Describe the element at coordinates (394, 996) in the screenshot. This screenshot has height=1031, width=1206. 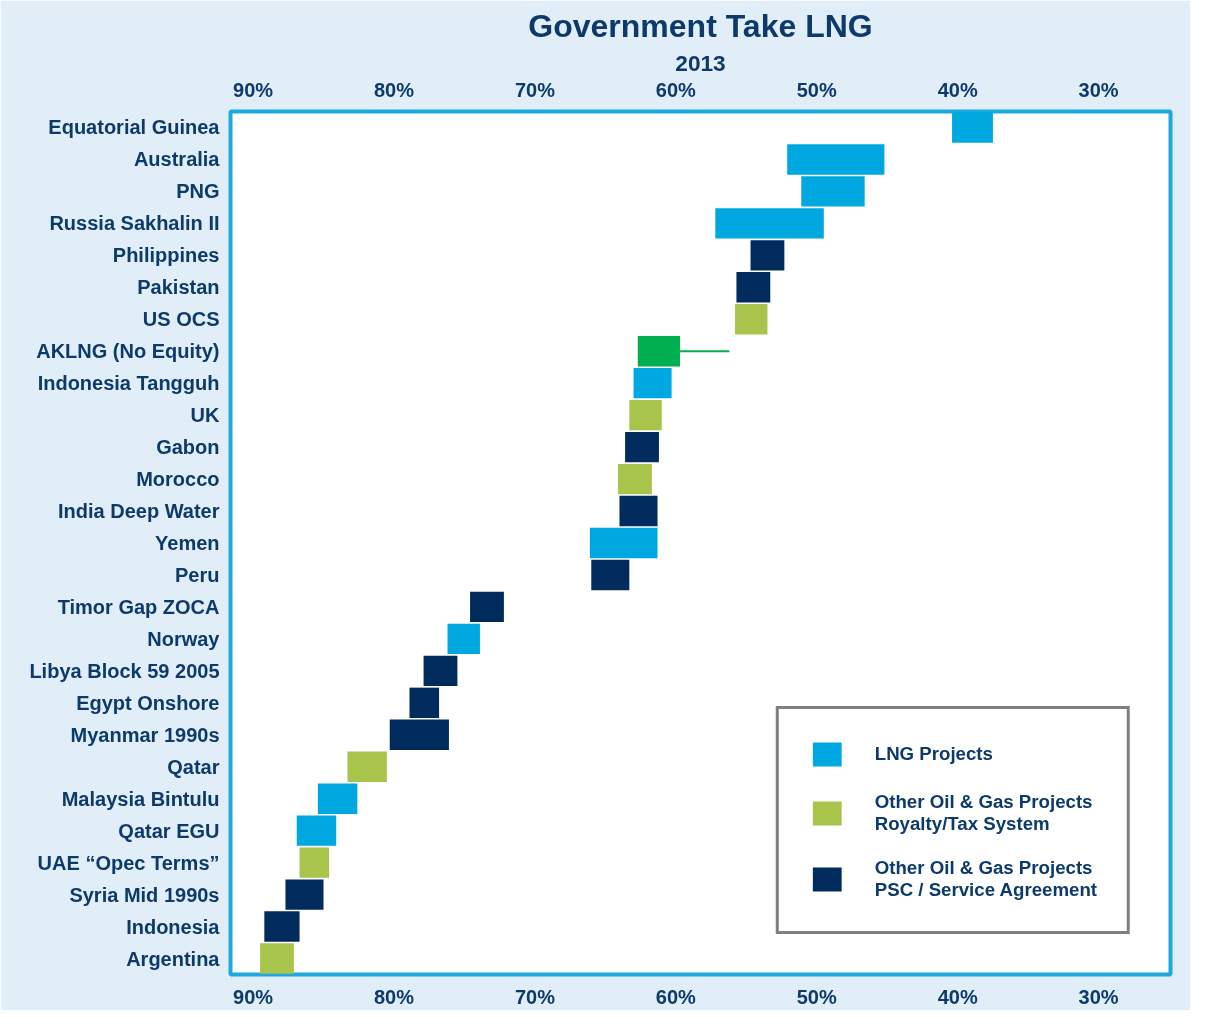
I see `x2-tick-label: 80%` at that location.